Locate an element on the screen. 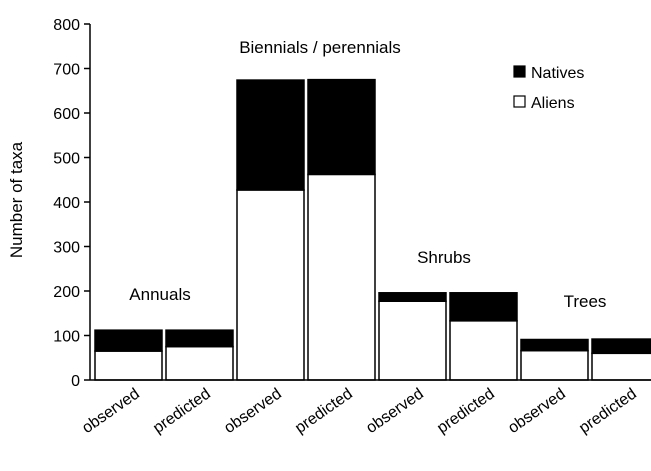 The width and height of the screenshot is (651, 471). y-tick-label: 600 is located at coordinates (66, 114).